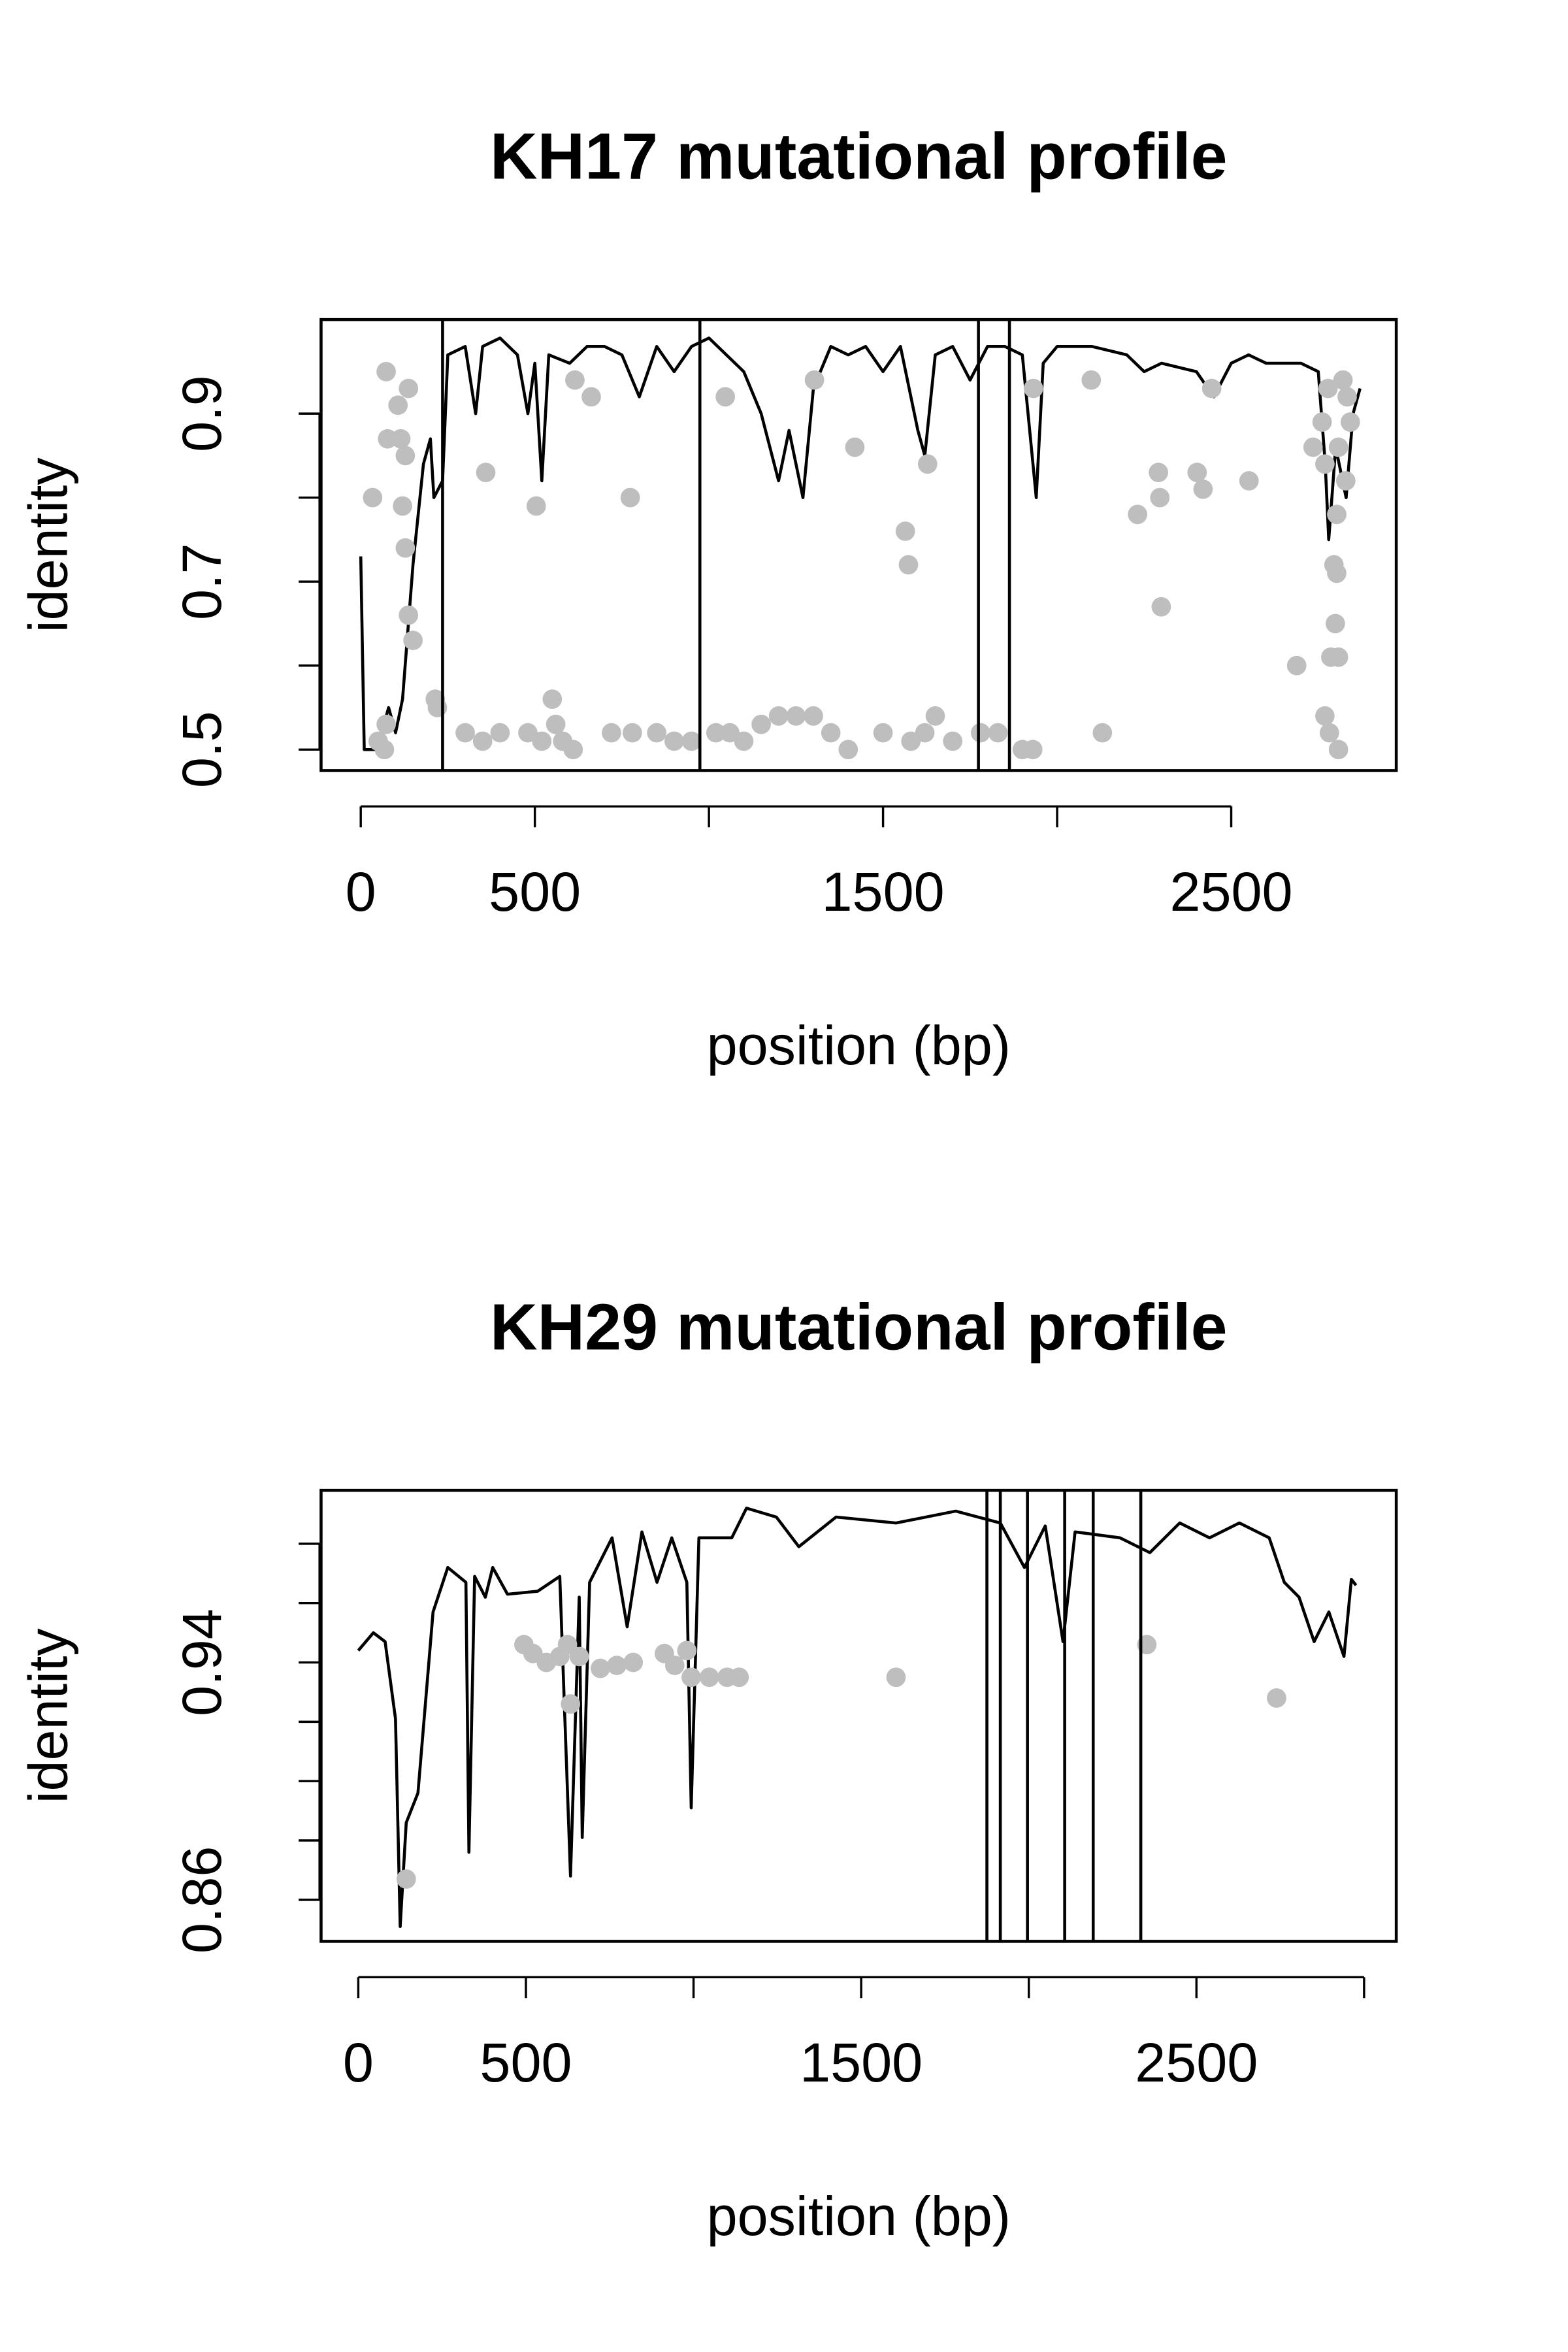  I want to click on x-tick-label: 500, so click(526, 2062).